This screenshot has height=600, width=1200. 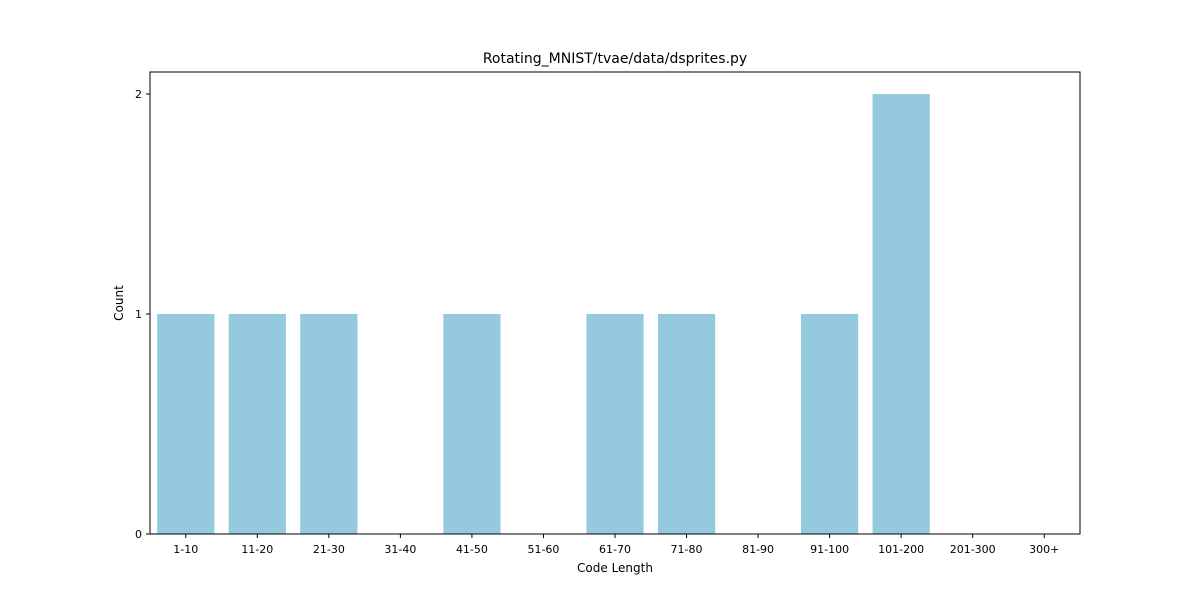 I want to click on y-axis-label: Count, so click(x=119, y=303).